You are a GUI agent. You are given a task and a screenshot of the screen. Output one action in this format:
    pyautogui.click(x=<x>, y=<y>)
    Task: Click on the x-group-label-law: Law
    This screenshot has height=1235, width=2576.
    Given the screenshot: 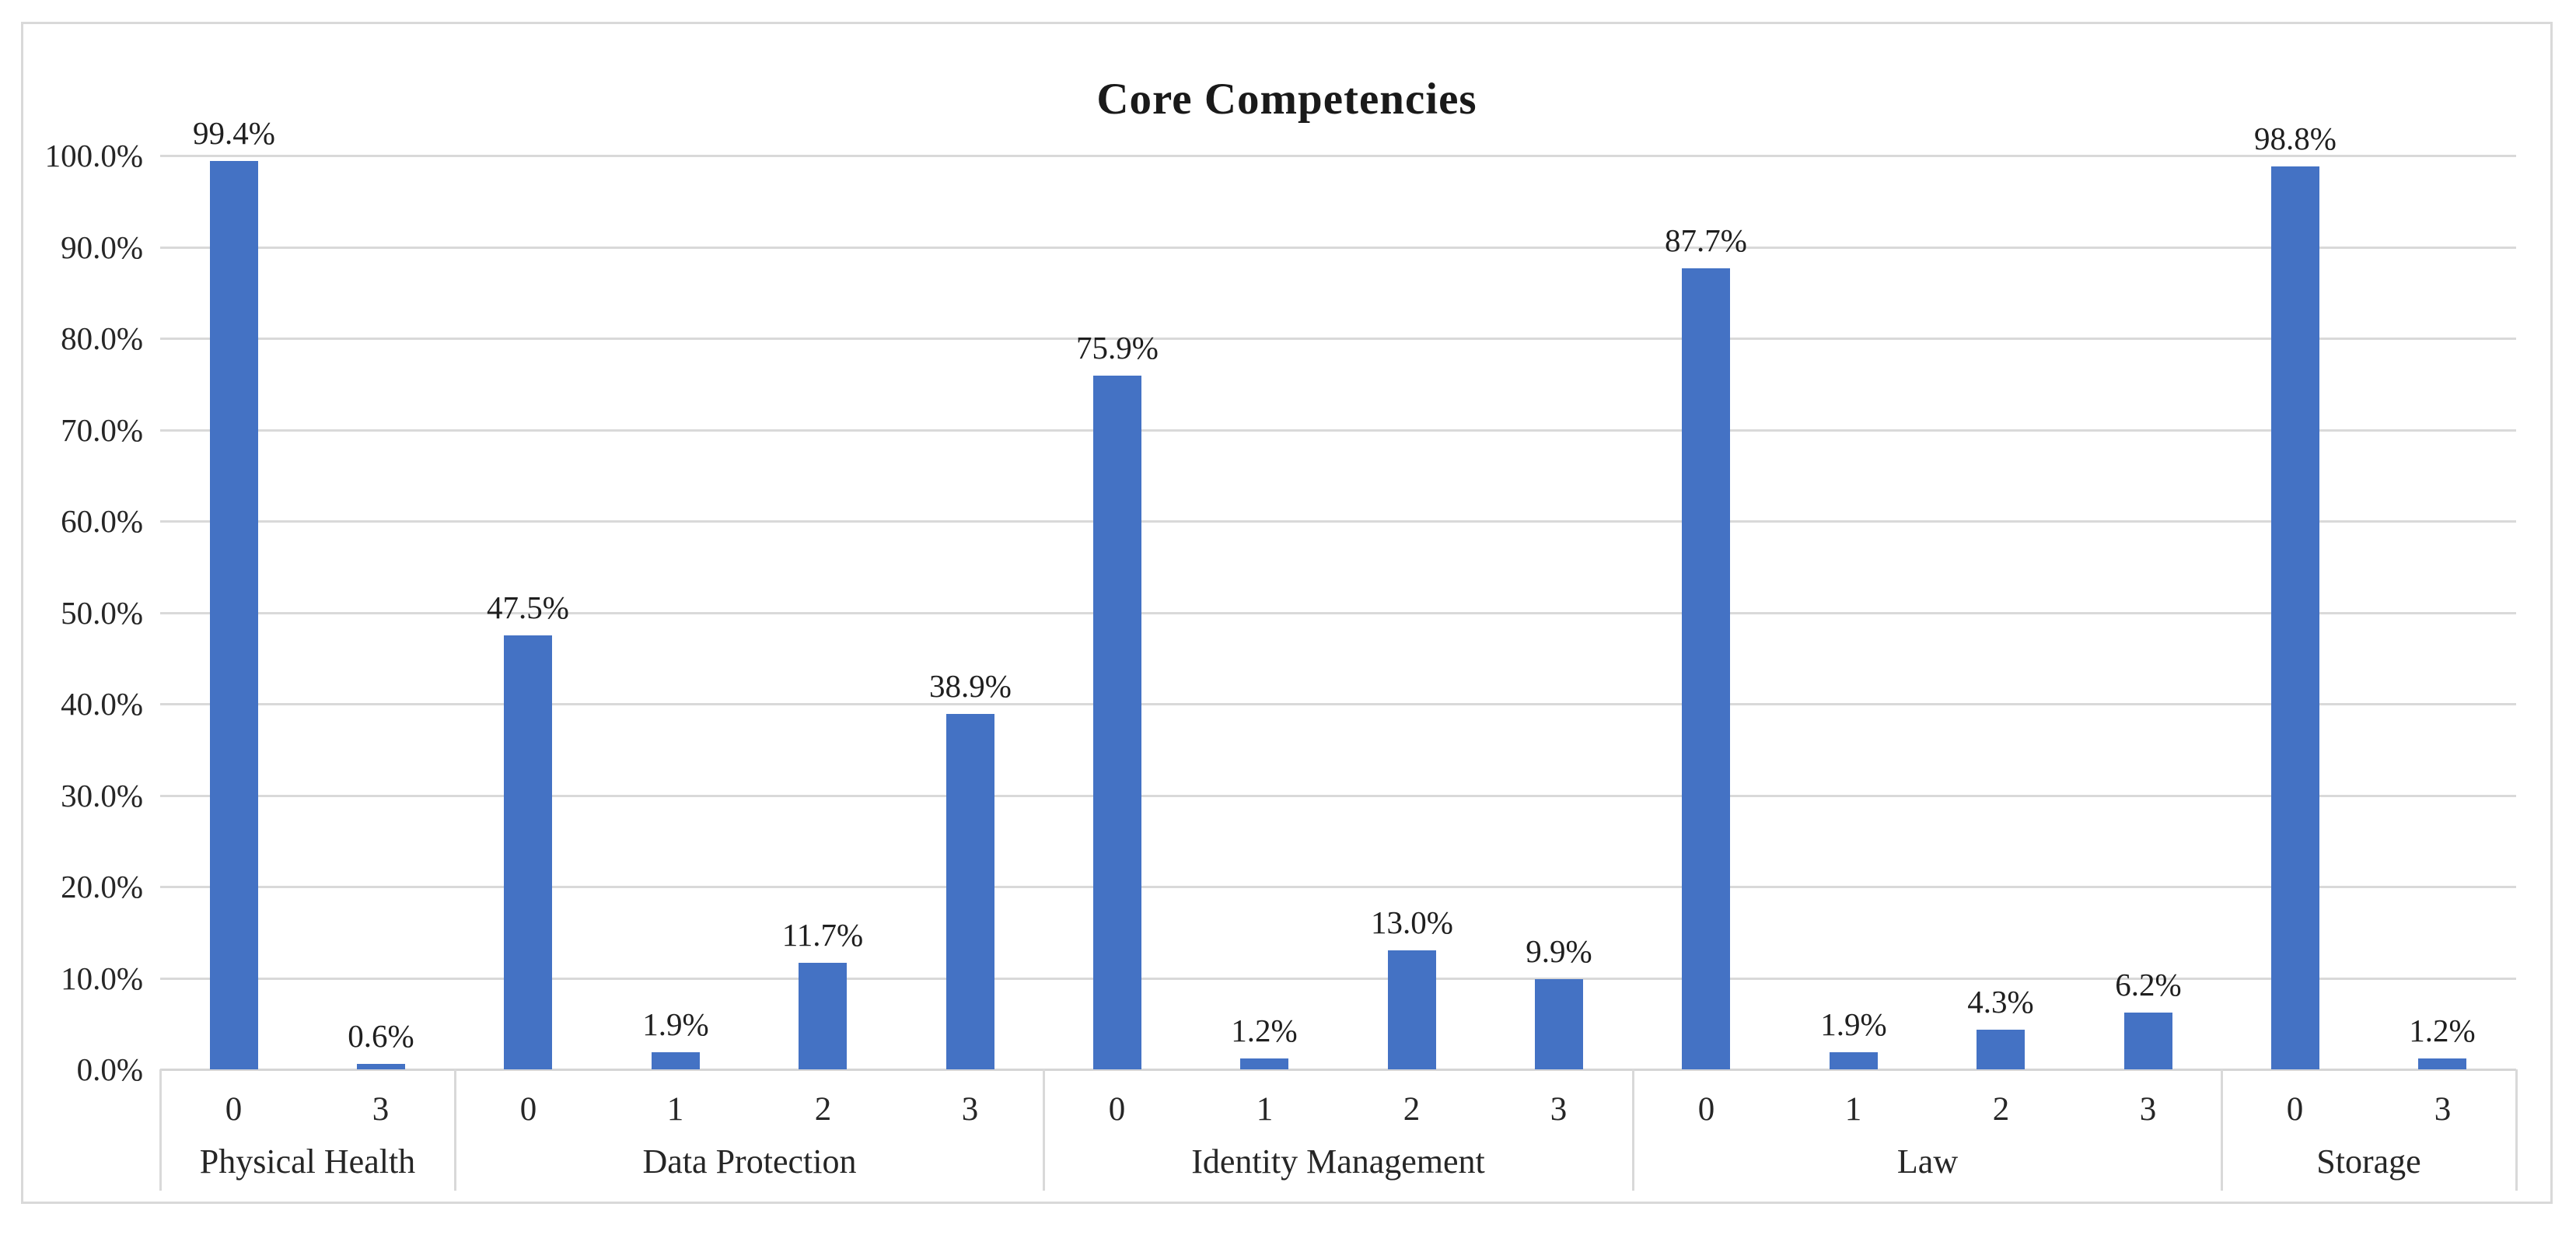 What is the action you would take?
    pyautogui.click(x=1927, y=1161)
    